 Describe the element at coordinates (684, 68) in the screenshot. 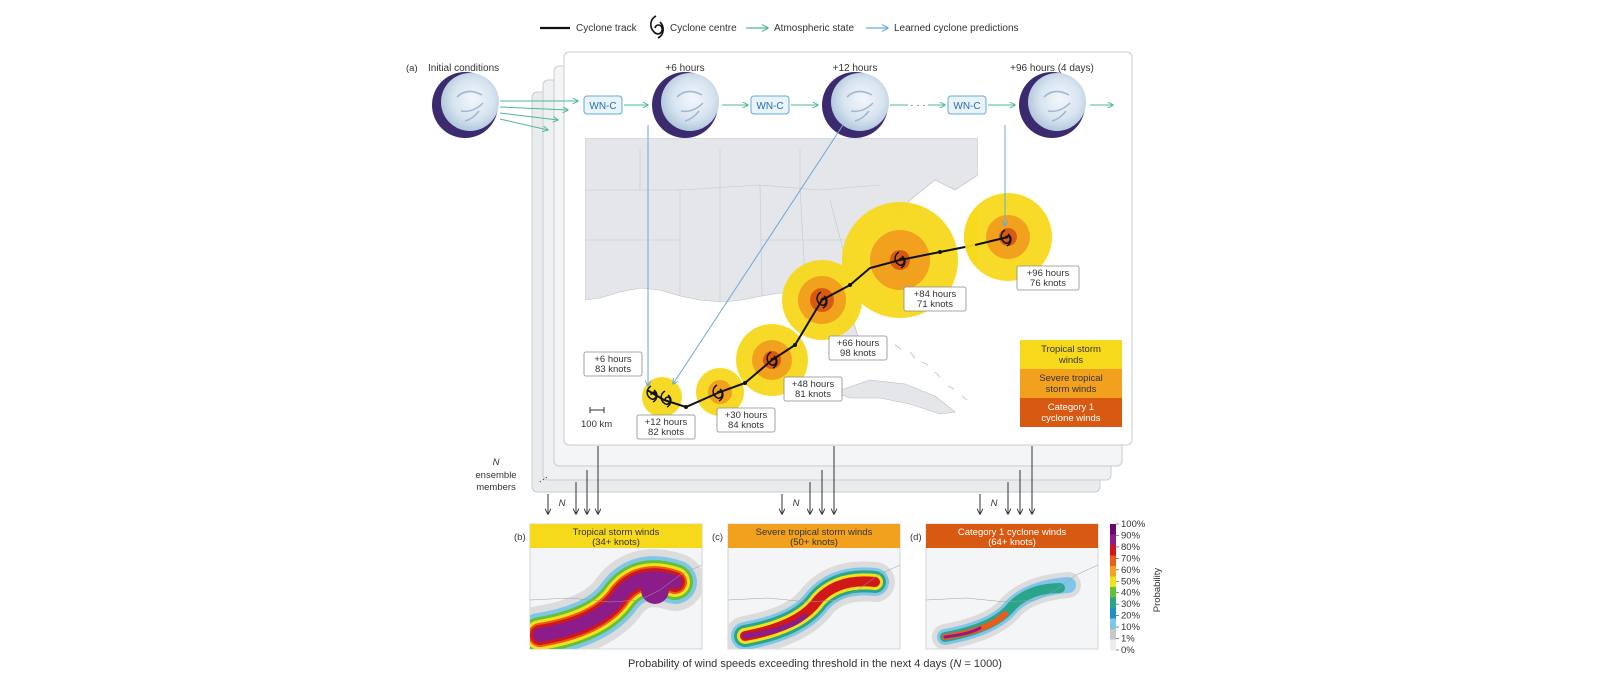

I see `step-label-6h: +6 hours` at that location.